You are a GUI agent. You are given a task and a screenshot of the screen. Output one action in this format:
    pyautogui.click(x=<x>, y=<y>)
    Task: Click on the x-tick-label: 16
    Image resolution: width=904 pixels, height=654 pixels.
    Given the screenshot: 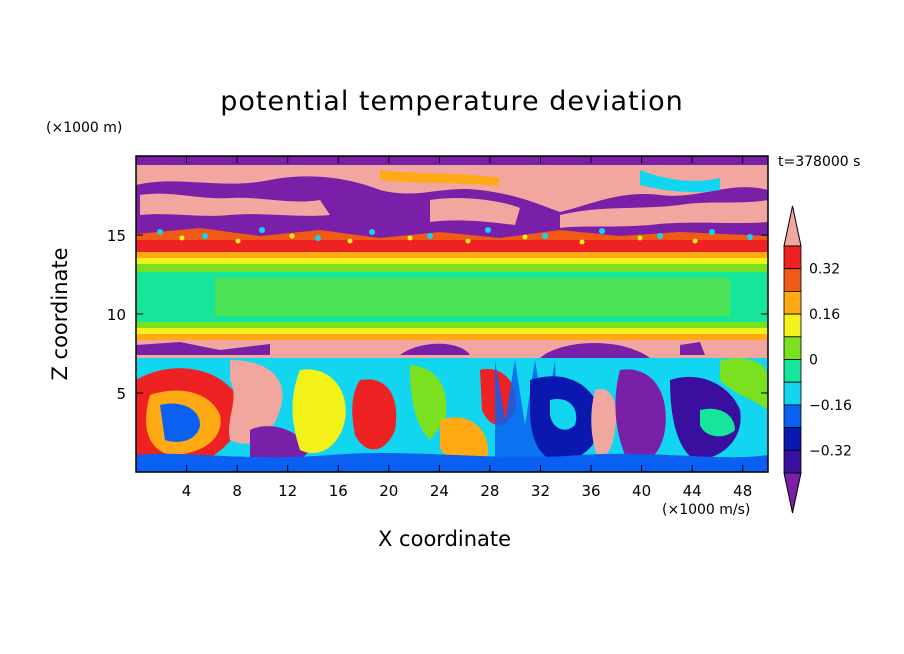 What is the action you would take?
    pyautogui.click(x=338, y=491)
    